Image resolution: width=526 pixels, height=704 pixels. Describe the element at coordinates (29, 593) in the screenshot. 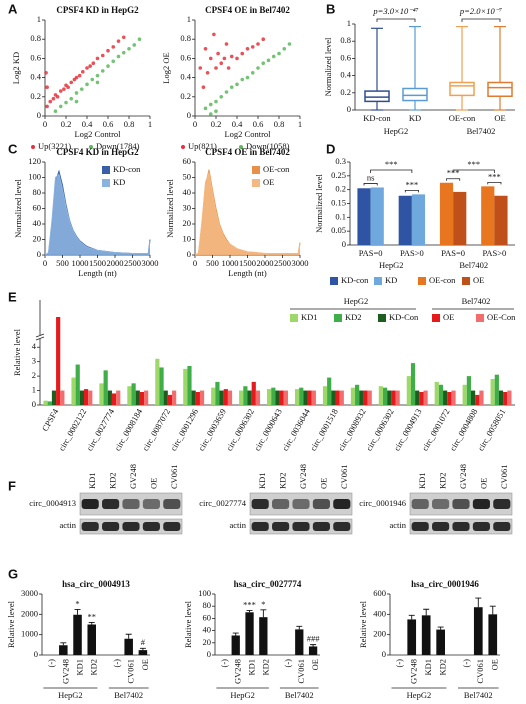

I see `y-tick-label: 3000` at that location.